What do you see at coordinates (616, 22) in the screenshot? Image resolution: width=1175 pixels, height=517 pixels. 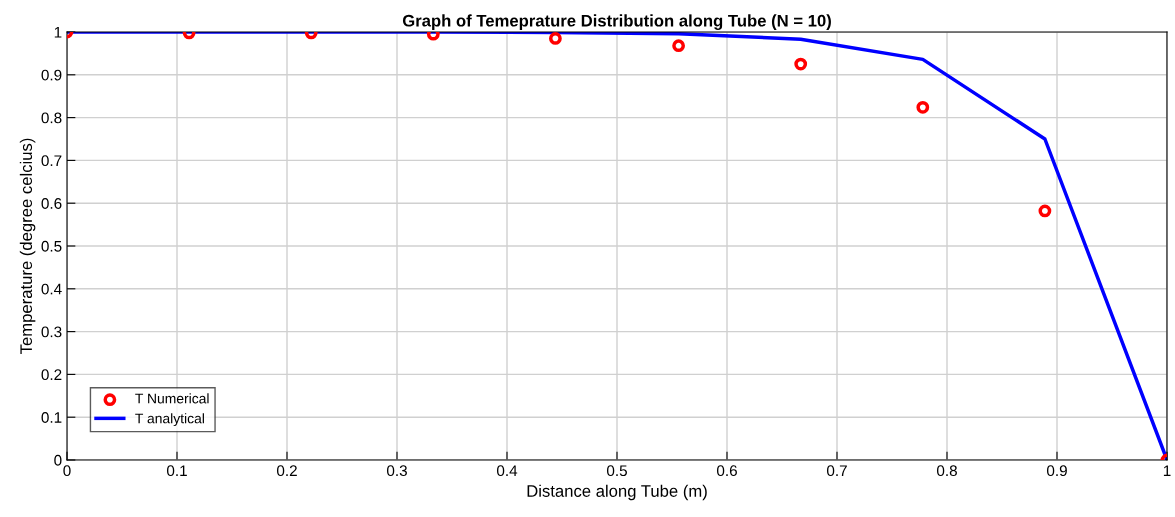 I see `chart-title: Graph of Temeprature Distribution along Tube (N = 10)` at bounding box center [616, 22].